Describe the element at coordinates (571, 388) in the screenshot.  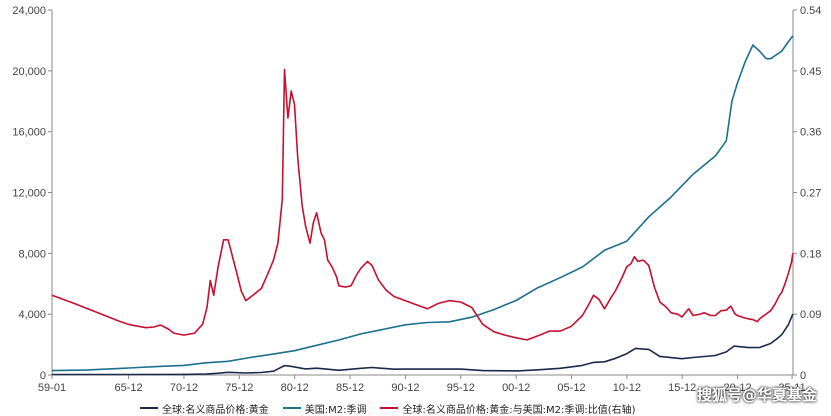
I see `x-tick-label: 05-12` at that location.